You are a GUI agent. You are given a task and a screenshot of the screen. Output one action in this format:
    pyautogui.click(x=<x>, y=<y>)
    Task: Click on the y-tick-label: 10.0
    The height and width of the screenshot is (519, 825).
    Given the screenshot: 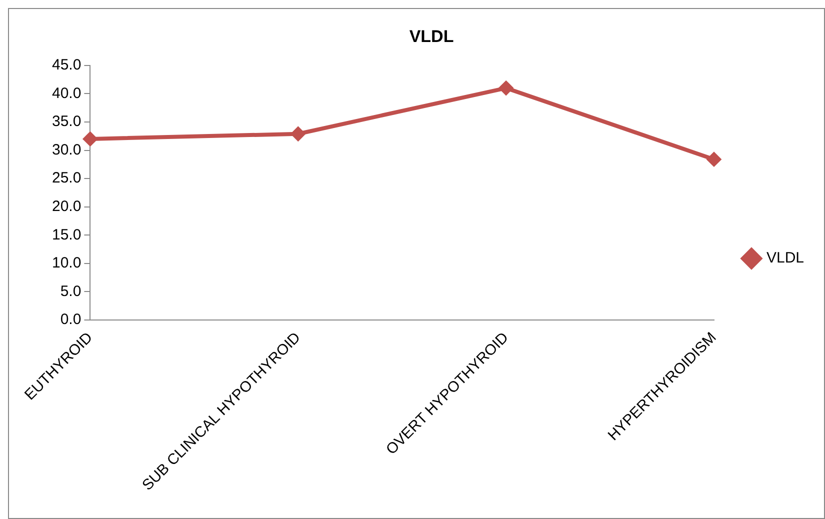 What is the action you would take?
    pyautogui.click(x=67, y=263)
    